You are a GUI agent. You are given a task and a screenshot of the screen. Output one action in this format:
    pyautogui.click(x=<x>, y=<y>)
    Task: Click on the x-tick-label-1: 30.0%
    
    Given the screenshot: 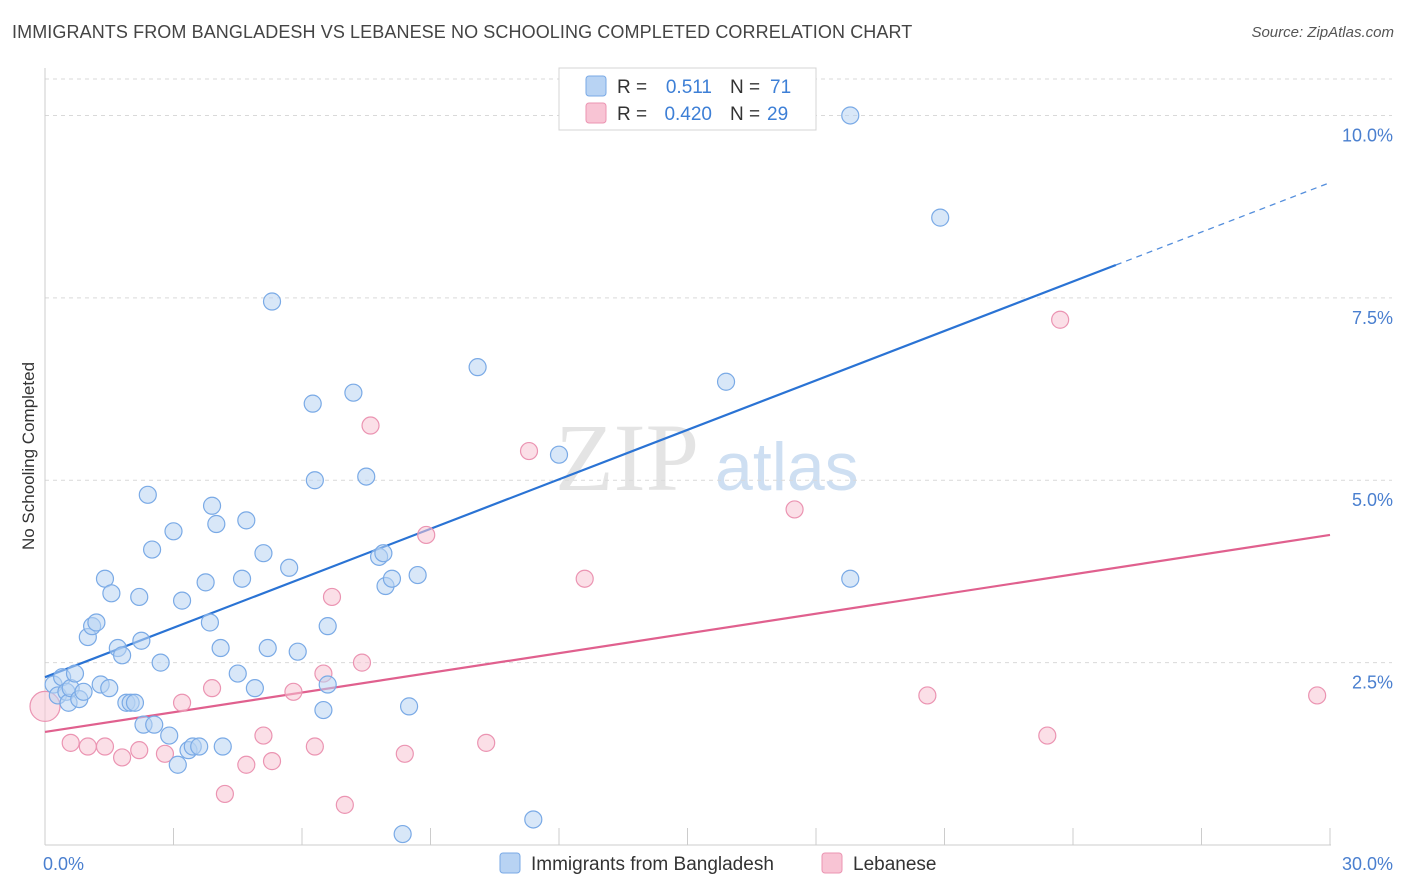 What is the action you would take?
    pyautogui.click(x=1367, y=864)
    